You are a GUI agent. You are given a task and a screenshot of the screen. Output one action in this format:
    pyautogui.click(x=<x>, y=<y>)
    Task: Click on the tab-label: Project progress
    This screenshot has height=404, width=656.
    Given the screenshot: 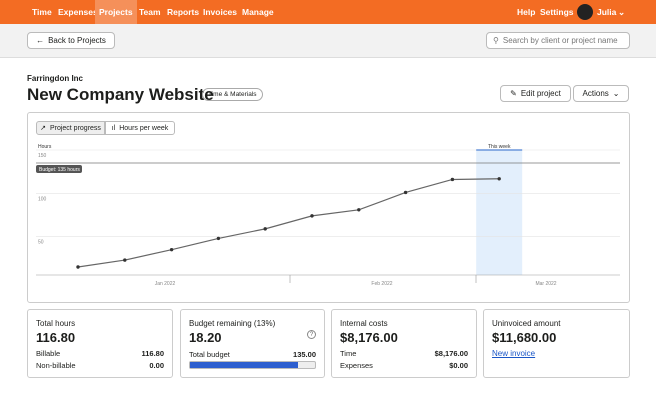 What is the action you would take?
    pyautogui.click(x=75, y=128)
    